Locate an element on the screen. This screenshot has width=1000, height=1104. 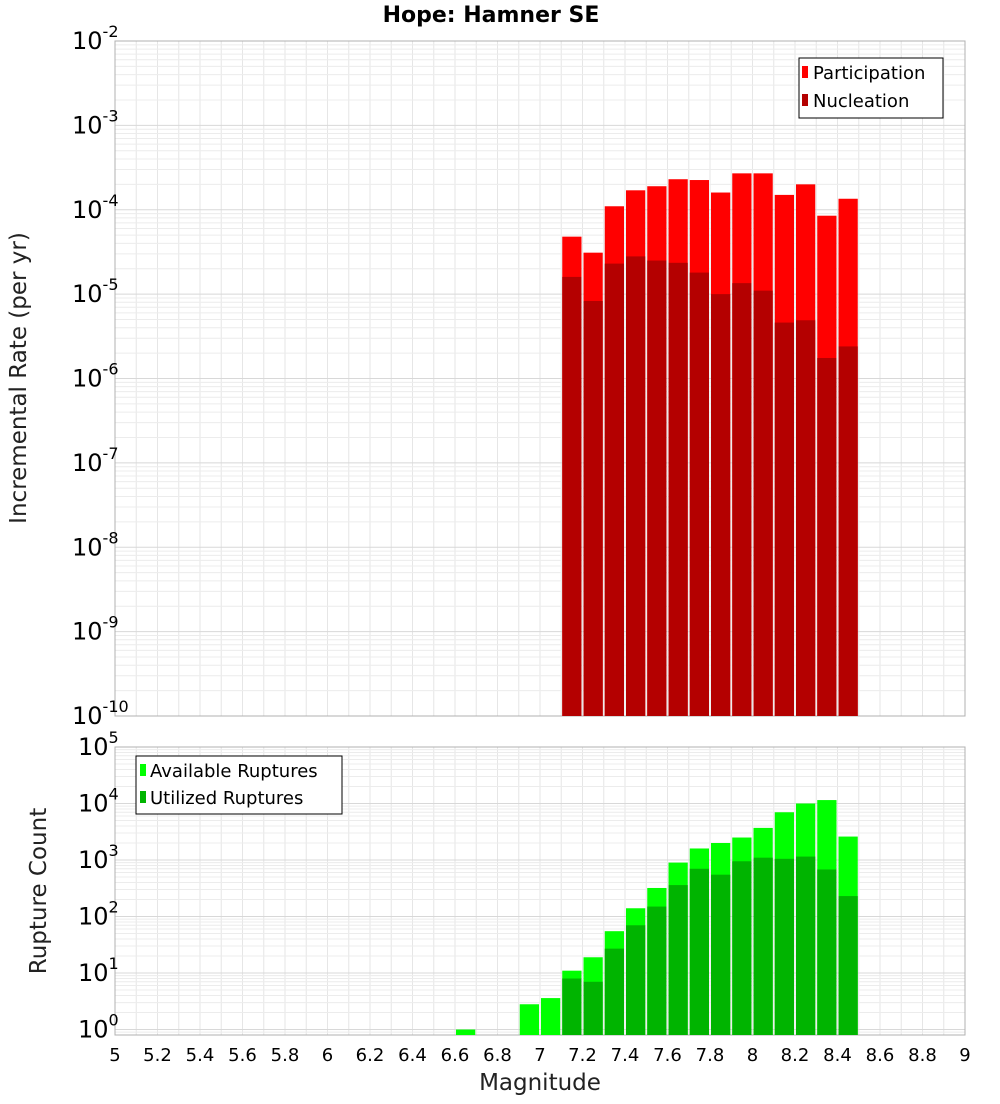
legend-label-nucleation: Nucleation is located at coordinates (861, 101).